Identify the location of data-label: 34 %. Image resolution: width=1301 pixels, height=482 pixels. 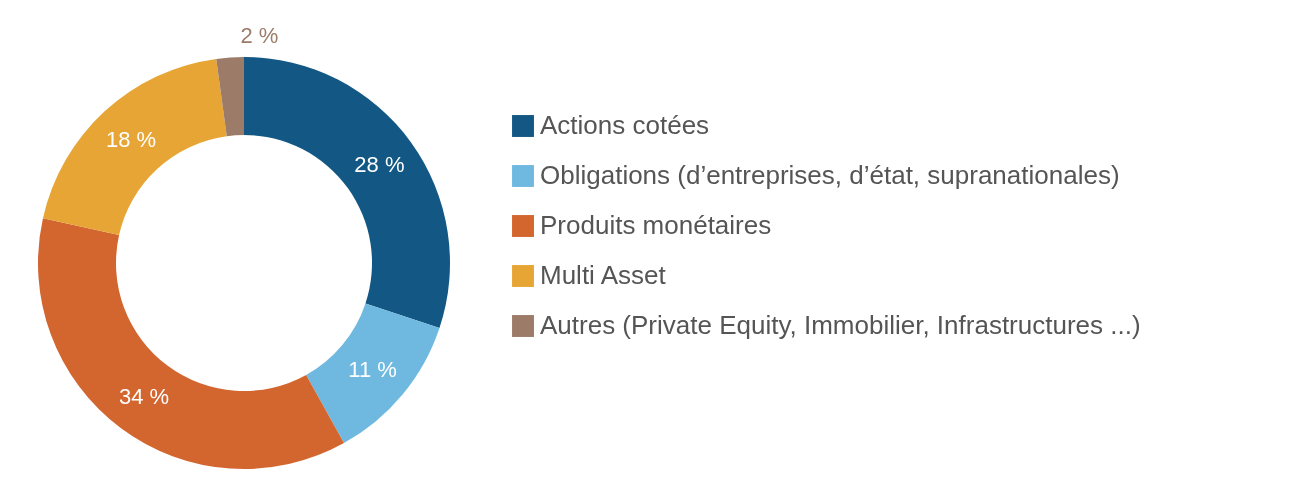
(144, 396).